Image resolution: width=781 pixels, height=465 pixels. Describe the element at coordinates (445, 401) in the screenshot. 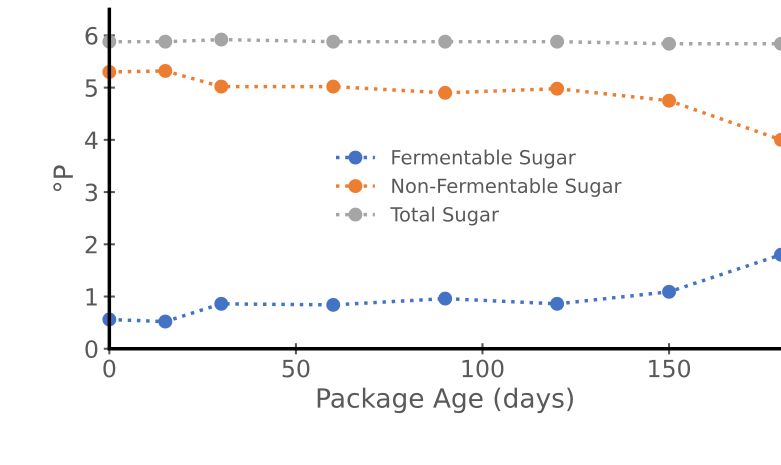

I see `x-axis-title: Package Age (days)` at that location.